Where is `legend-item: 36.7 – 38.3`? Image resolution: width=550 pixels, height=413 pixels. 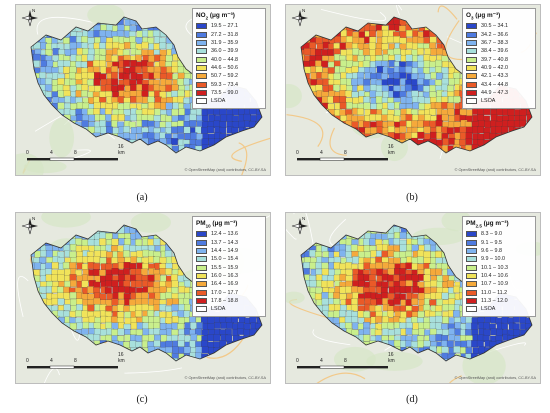 legend-item: 36.7 – 38.3 is located at coordinates (499, 43).